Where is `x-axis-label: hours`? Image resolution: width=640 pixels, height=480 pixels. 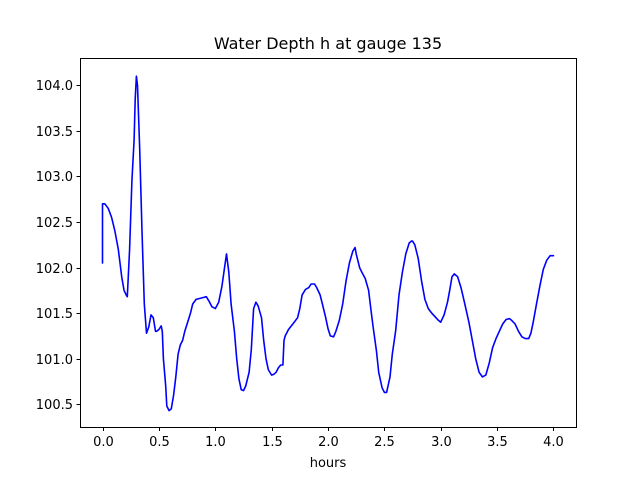
x-axis-label: hours is located at coordinates (328, 463).